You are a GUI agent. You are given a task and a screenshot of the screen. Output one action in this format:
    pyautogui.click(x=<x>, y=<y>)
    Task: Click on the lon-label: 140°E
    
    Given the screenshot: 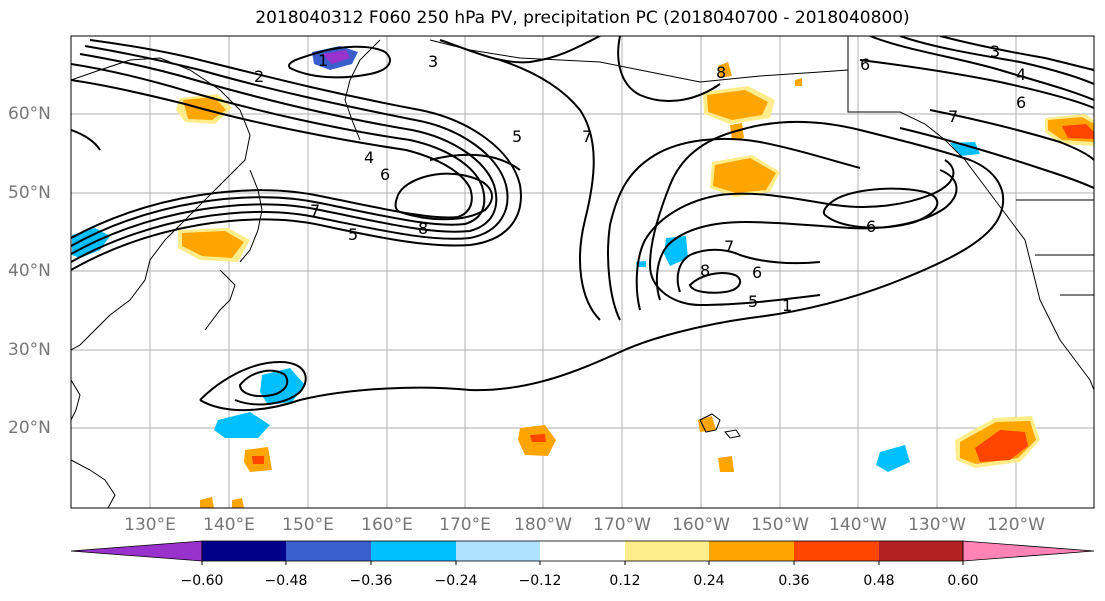 What is the action you would take?
    pyautogui.click(x=229, y=525)
    